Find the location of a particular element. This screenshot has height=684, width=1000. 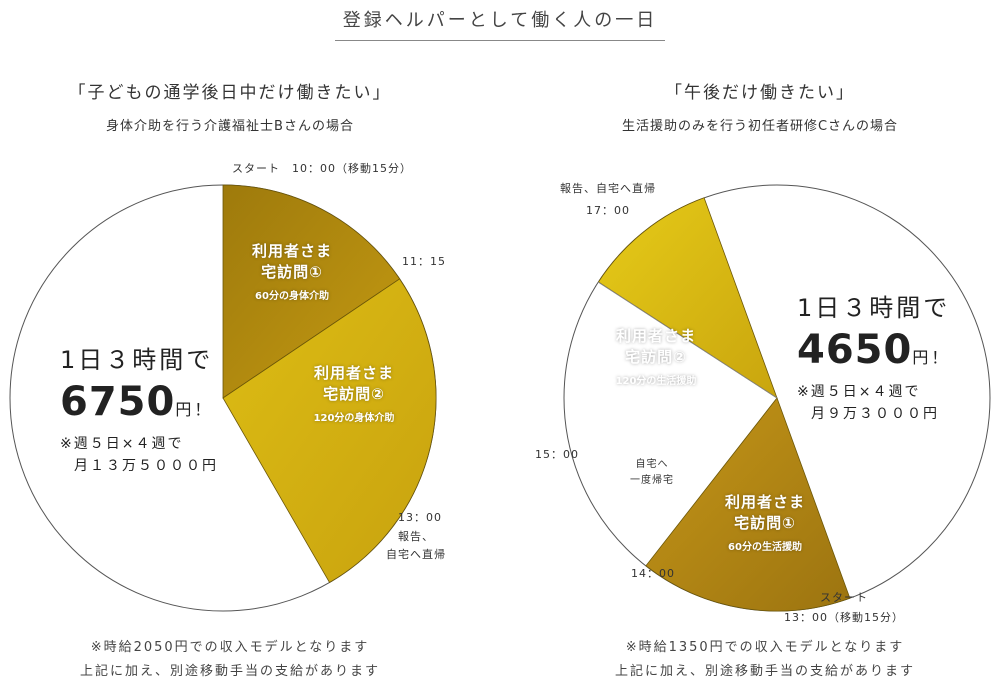

page-title: 登録ヘルパーとして働く人の一日 is located at coordinates (500, 23).